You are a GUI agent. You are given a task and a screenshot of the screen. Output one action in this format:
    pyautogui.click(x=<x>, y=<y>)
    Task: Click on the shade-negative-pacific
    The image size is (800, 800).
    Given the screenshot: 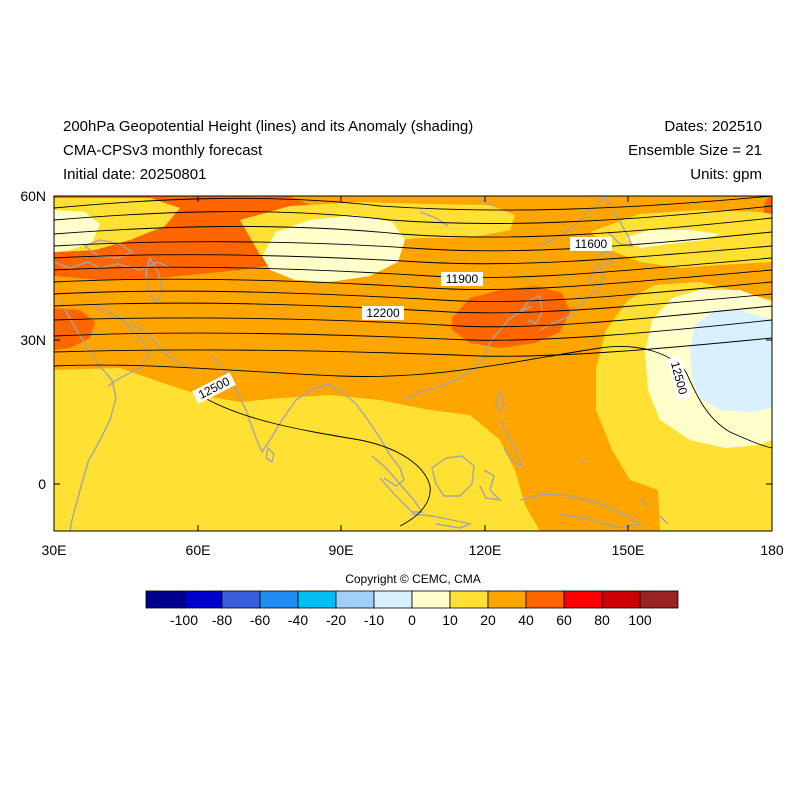 What is the action you would take?
    pyautogui.click(x=731, y=361)
    